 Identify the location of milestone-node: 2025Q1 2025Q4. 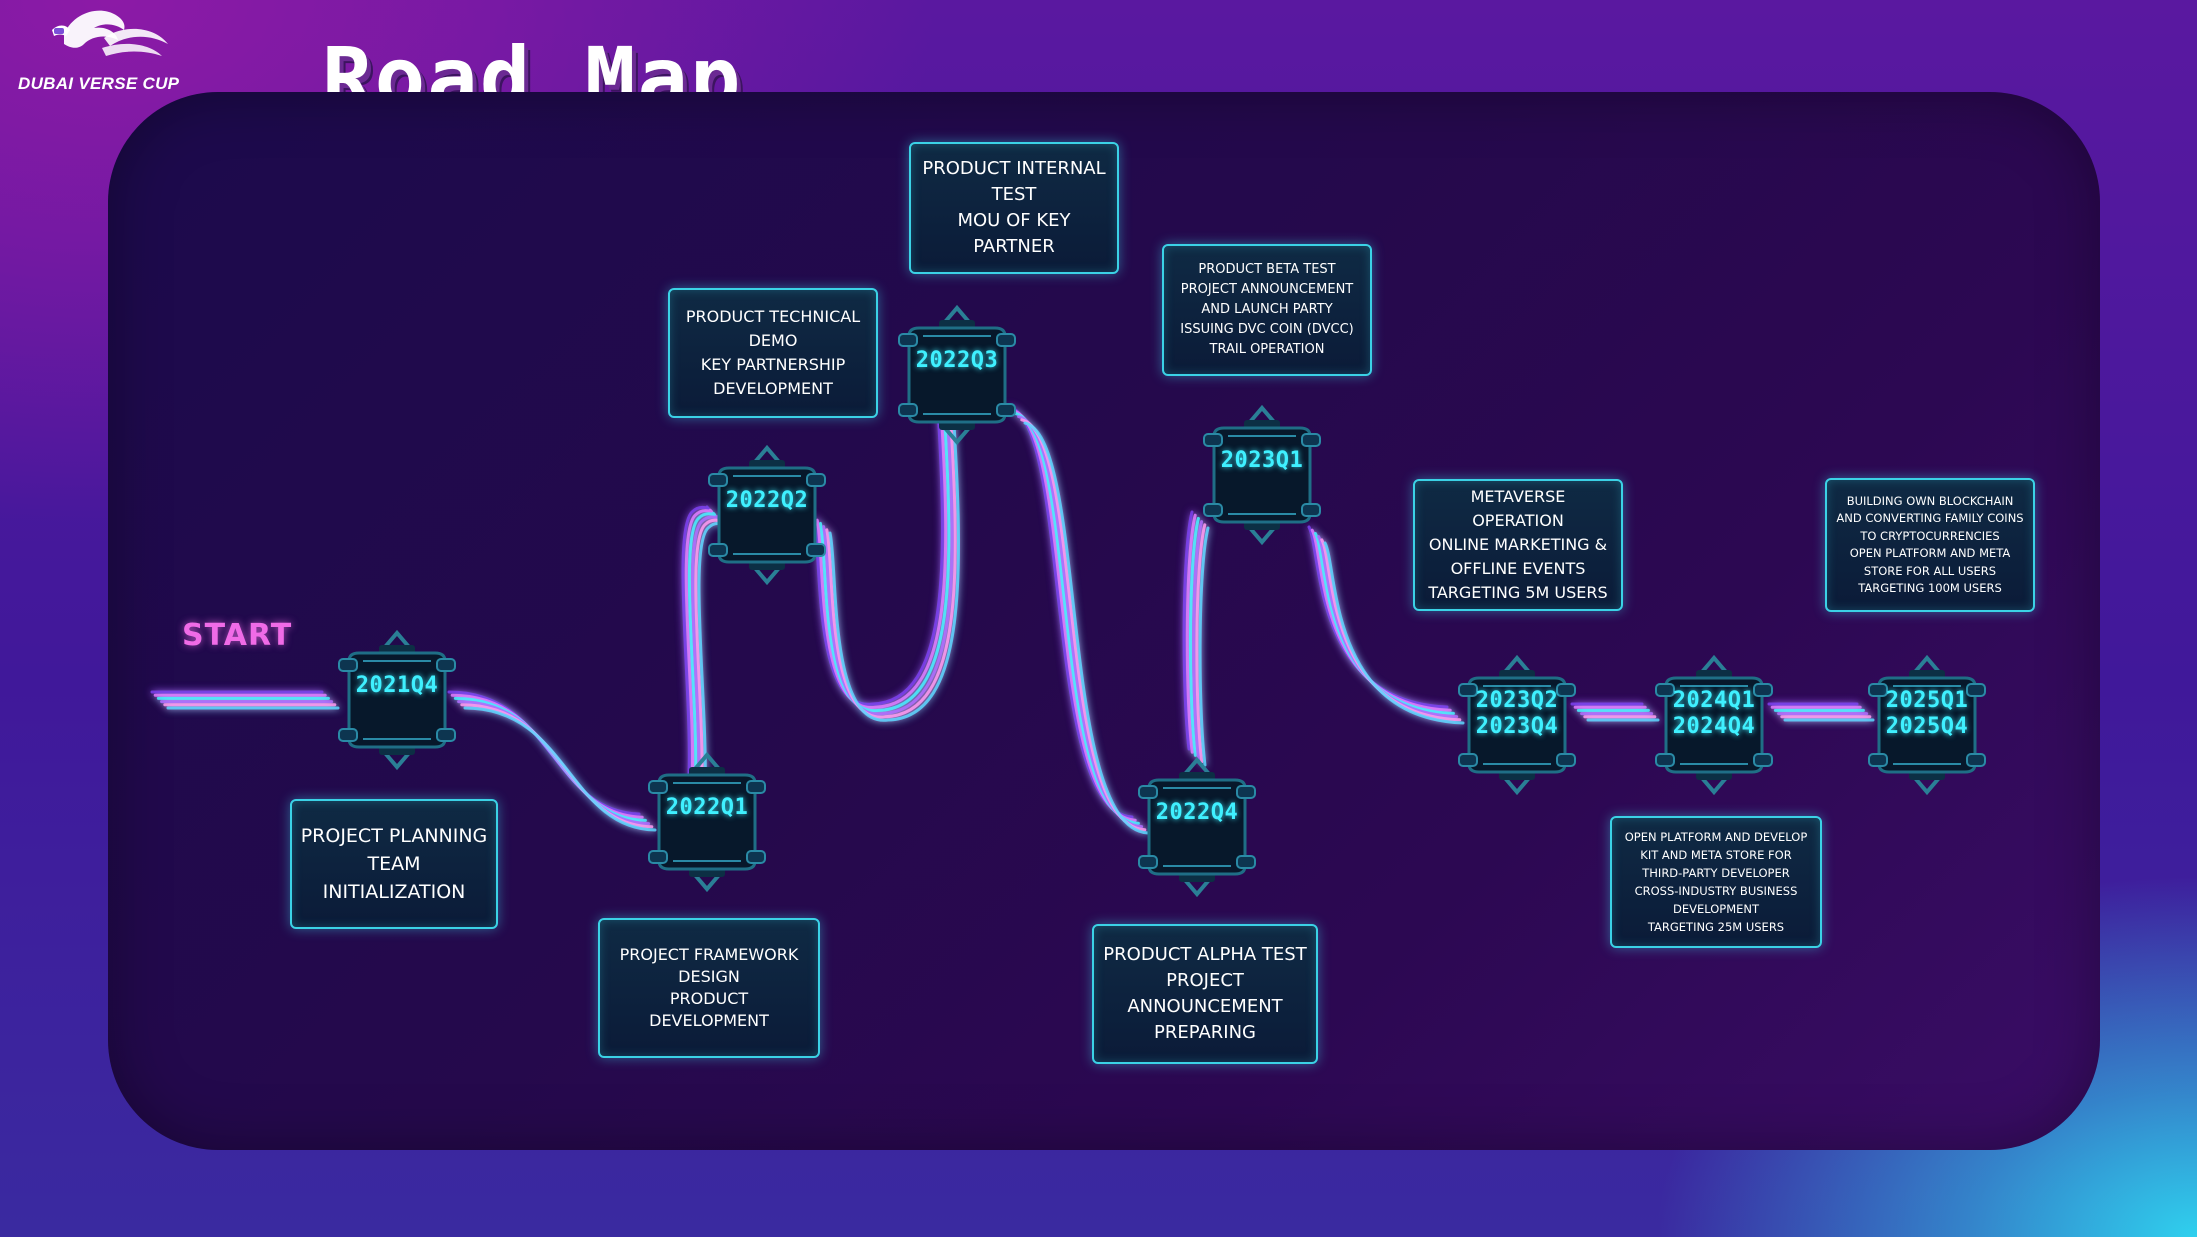
(1927, 725).